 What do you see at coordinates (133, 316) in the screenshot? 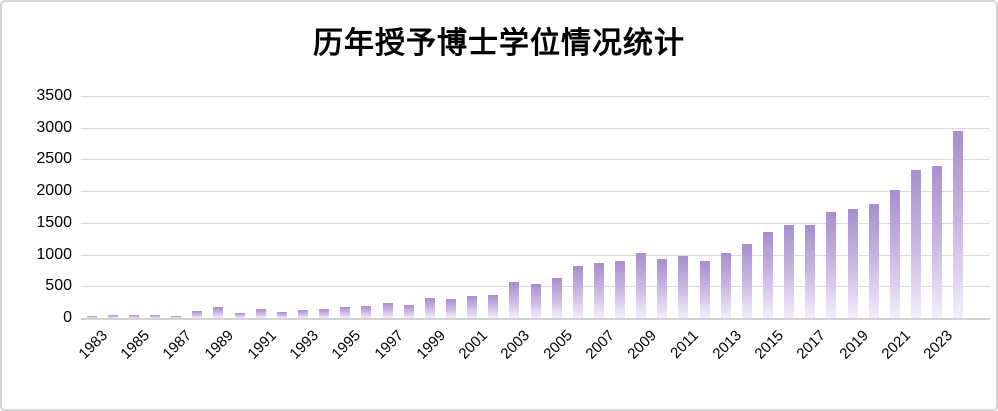
I see `bar-1985` at bounding box center [133, 316].